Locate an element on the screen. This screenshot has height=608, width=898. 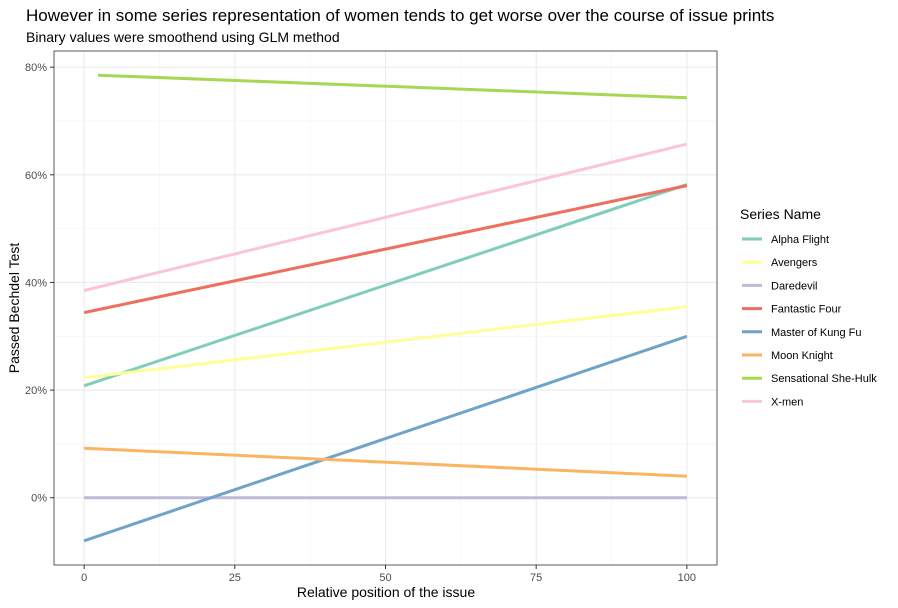
x-tick-label: 100 is located at coordinates (687, 578).